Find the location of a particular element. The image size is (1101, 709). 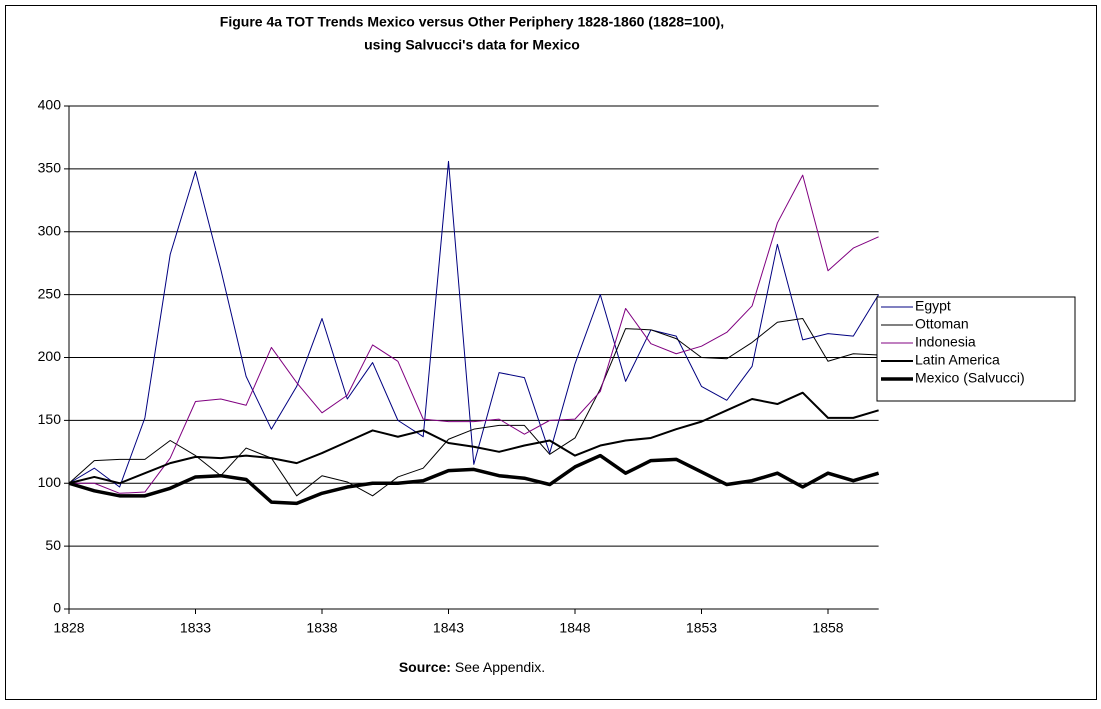

legend-label: Egypt is located at coordinates (933, 306).